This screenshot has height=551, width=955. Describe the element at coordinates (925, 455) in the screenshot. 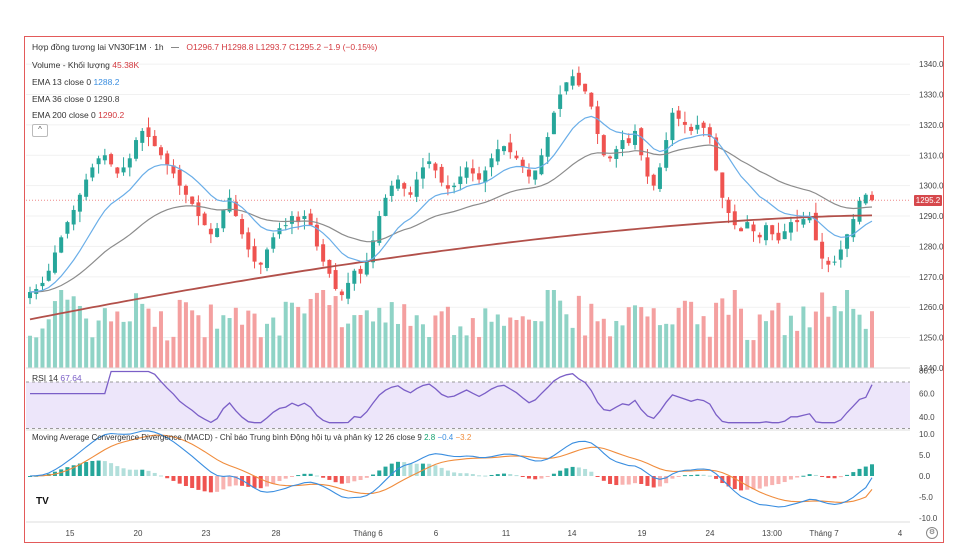

I see `macd-tick-label: 5.0` at that location.